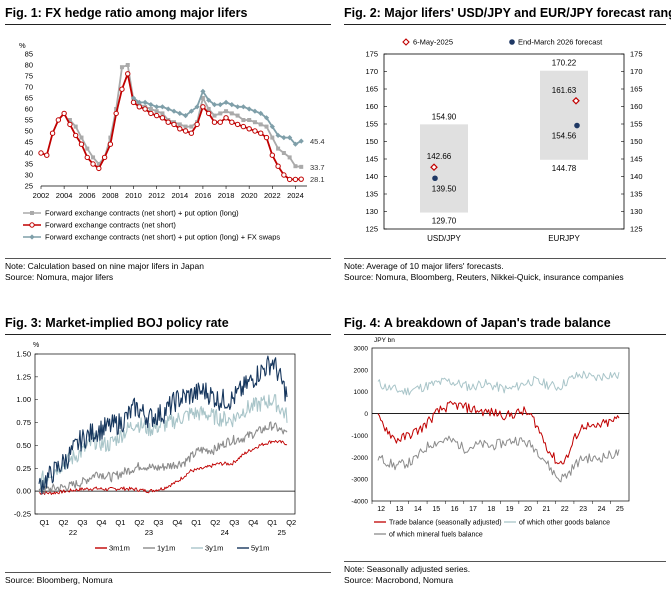 This screenshot has height=596, width=671. I want to click on fig4-xtick: 25, so click(620, 509).